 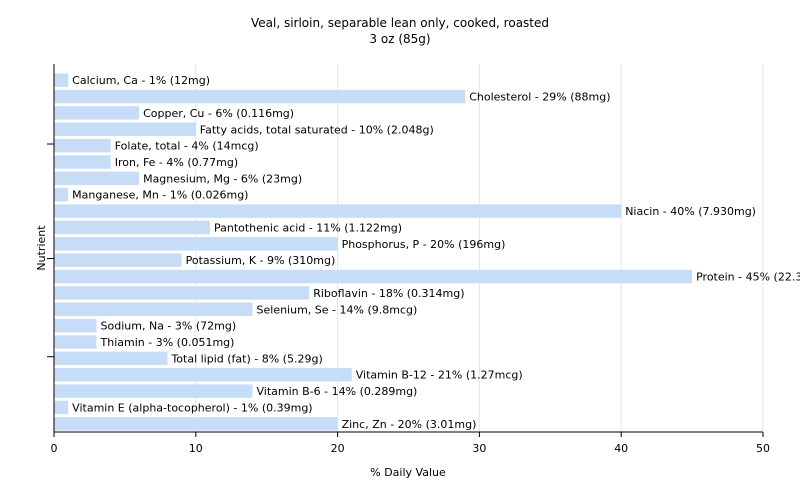 I want to click on bar-label: Protein - 45% (22.37g), so click(x=748, y=277).